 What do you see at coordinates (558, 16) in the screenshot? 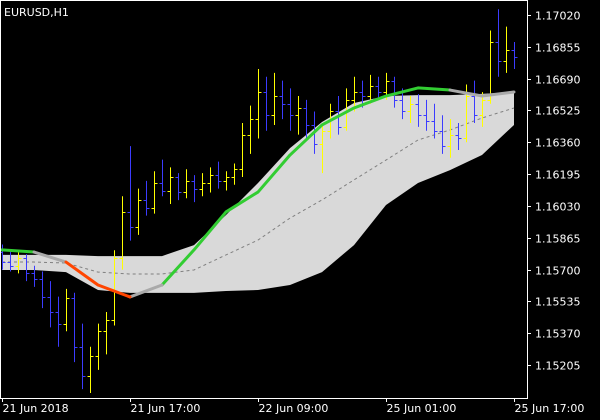
I see `y-tick-label: 1.17020` at bounding box center [558, 16].